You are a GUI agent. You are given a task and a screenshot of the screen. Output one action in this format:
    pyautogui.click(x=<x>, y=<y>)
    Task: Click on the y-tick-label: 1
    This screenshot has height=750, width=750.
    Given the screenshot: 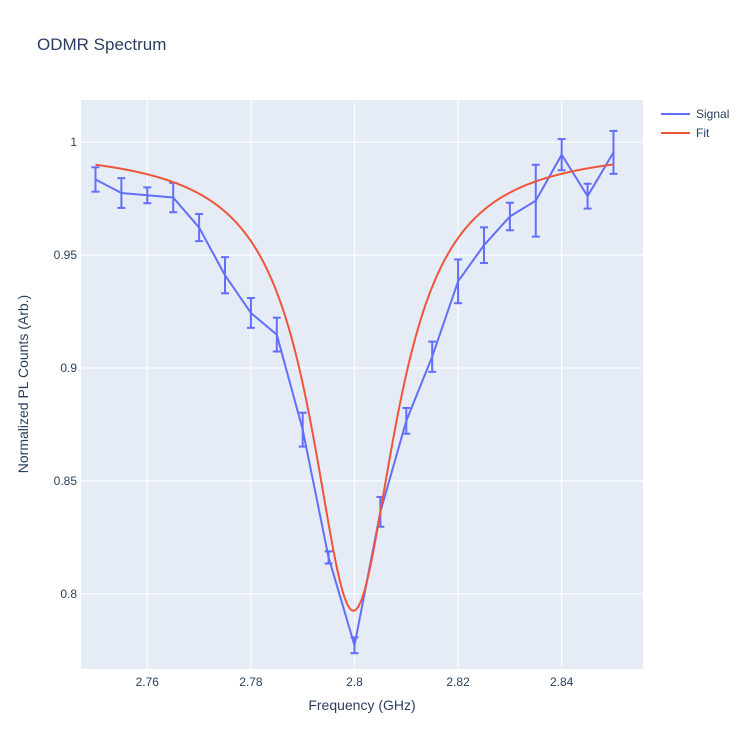 What is the action you would take?
    pyautogui.click(x=73, y=142)
    